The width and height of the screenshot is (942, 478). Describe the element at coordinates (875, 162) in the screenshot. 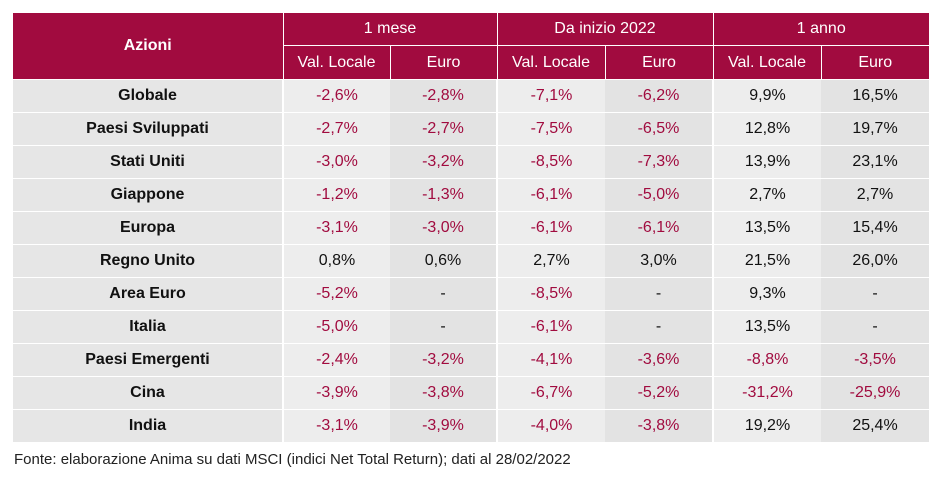

I see `value-cell: 23,1%` at that location.